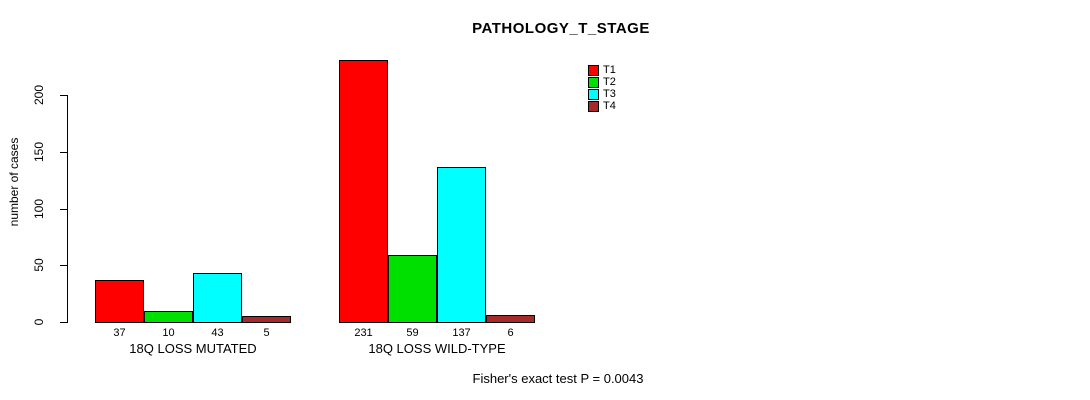 The width and height of the screenshot is (1090, 400). I want to click on y-axis-label: number of cases, so click(14, 182).